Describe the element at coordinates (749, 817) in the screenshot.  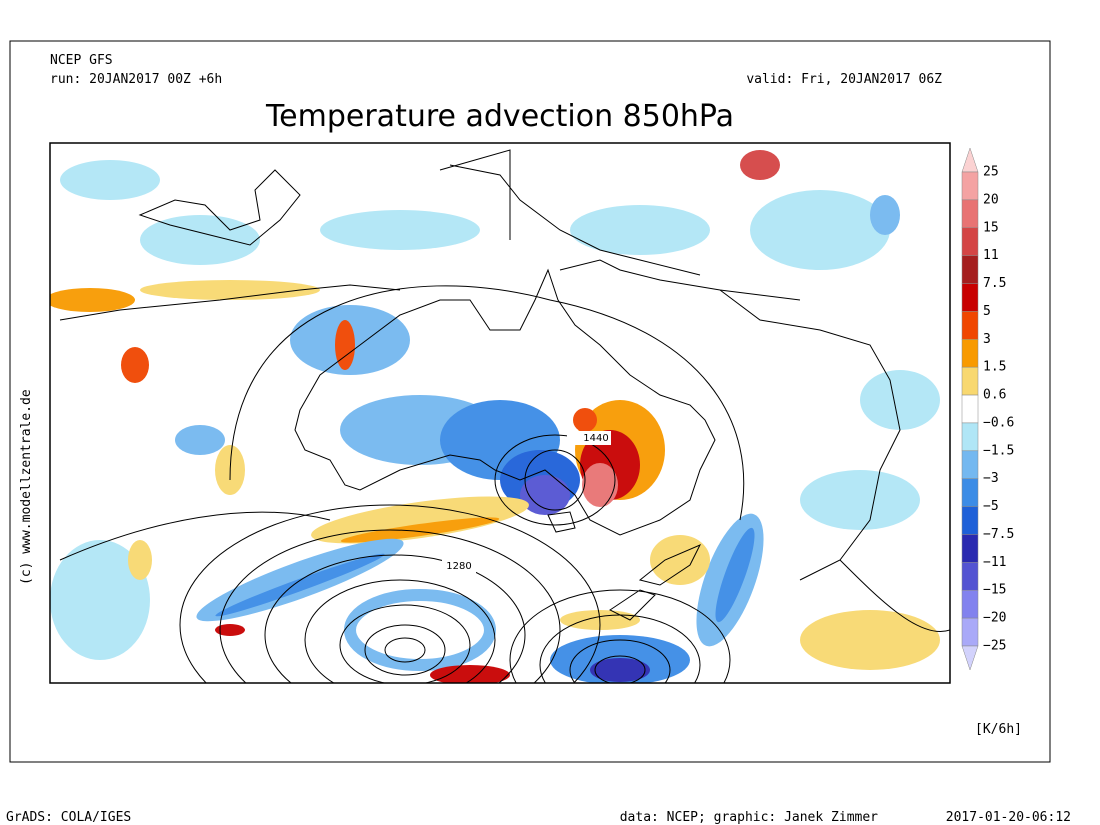
I see `footer-credits: data: NCEP; graphic: Janek Zimmer` at that location.